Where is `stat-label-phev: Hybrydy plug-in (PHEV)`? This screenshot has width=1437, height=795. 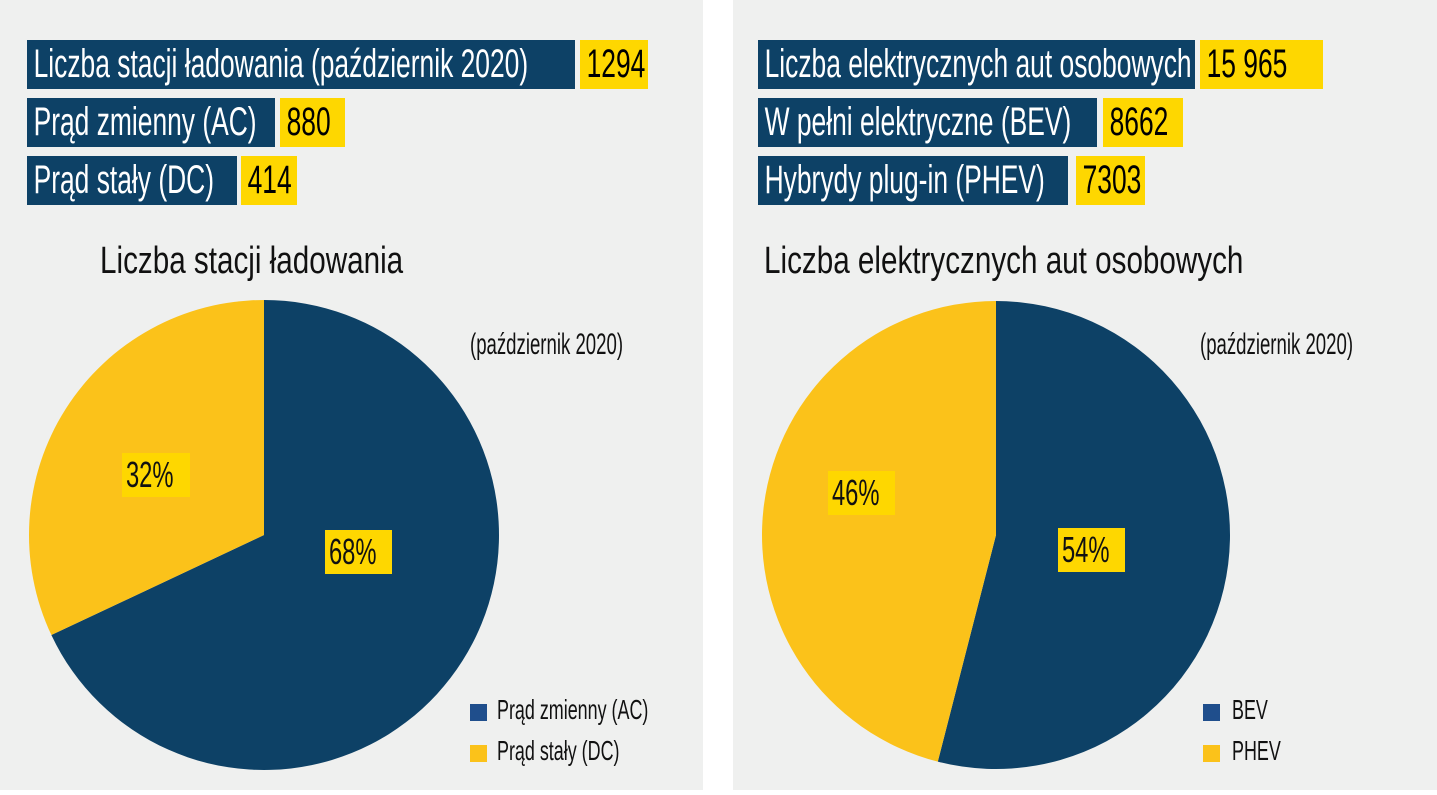
stat-label-phev: Hybrydy plug-in (PHEV) is located at coordinates (913, 180).